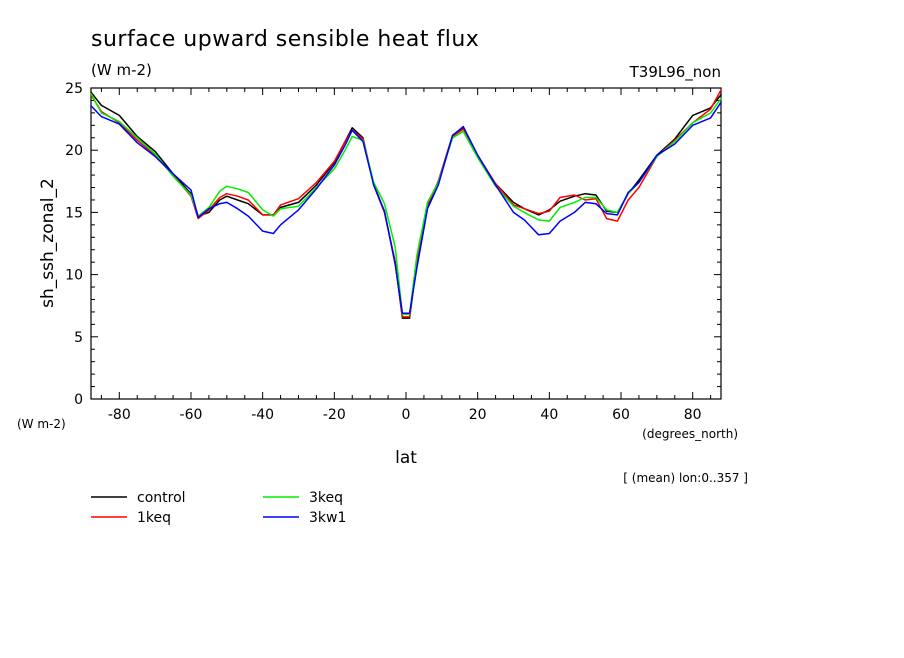  What do you see at coordinates (78, 400) in the screenshot?
I see `y-tick-label: 0` at bounding box center [78, 400].